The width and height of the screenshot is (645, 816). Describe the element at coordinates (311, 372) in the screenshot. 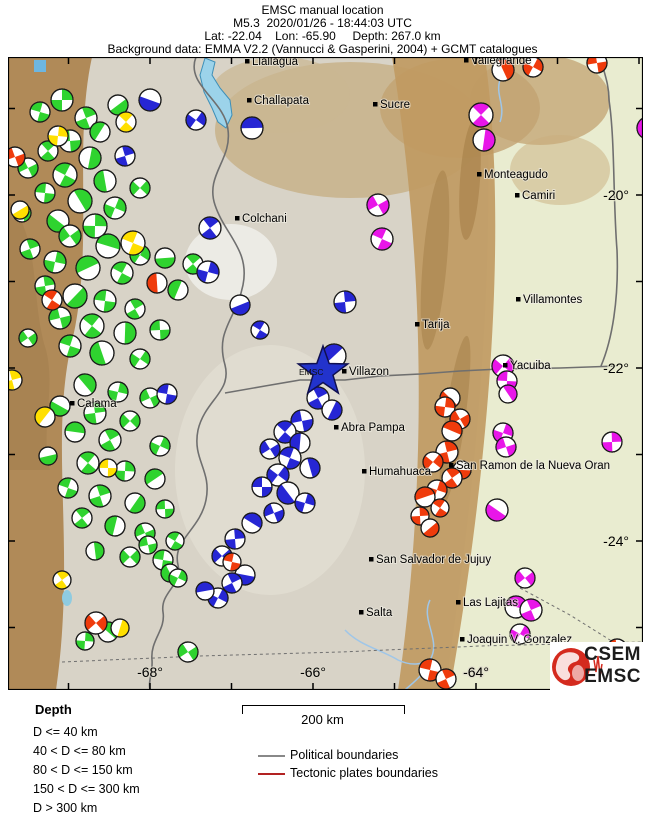

I see `event-label: EMSC` at that location.